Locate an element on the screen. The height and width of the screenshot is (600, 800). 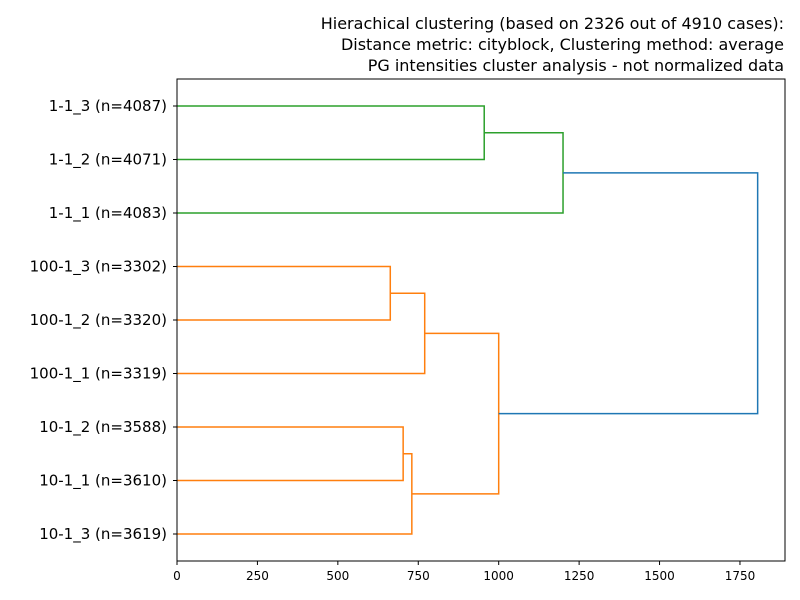
dendrogram-link-m1 is located at coordinates (331, 133).